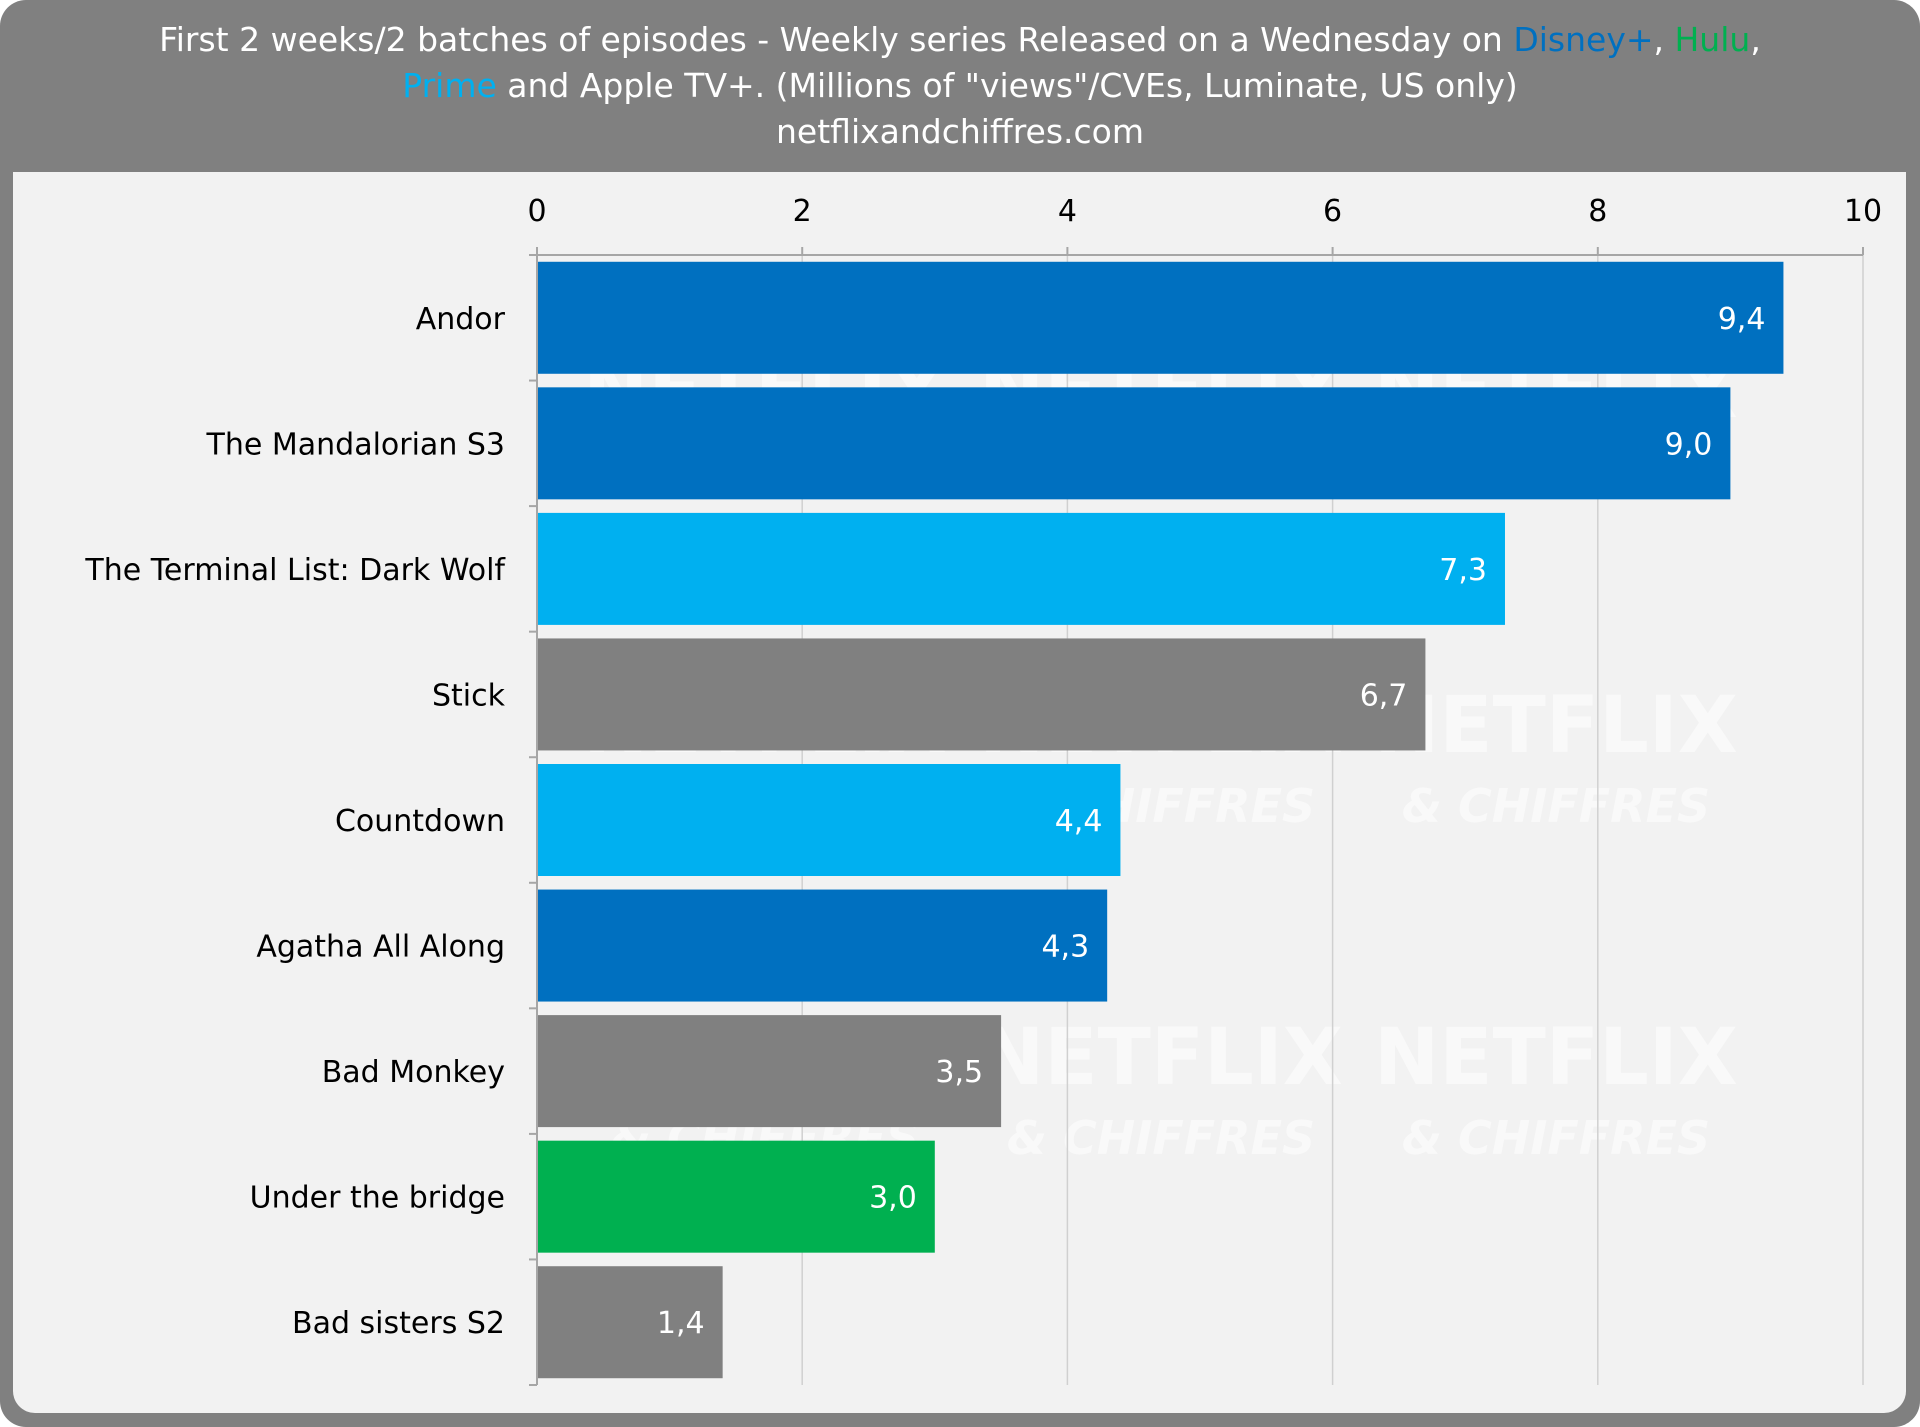 The width and height of the screenshot is (1920, 1427). What do you see at coordinates (398, 1323) in the screenshot?
I see `category-label: Bad sisters S2` at bounding box center [398, 1323].